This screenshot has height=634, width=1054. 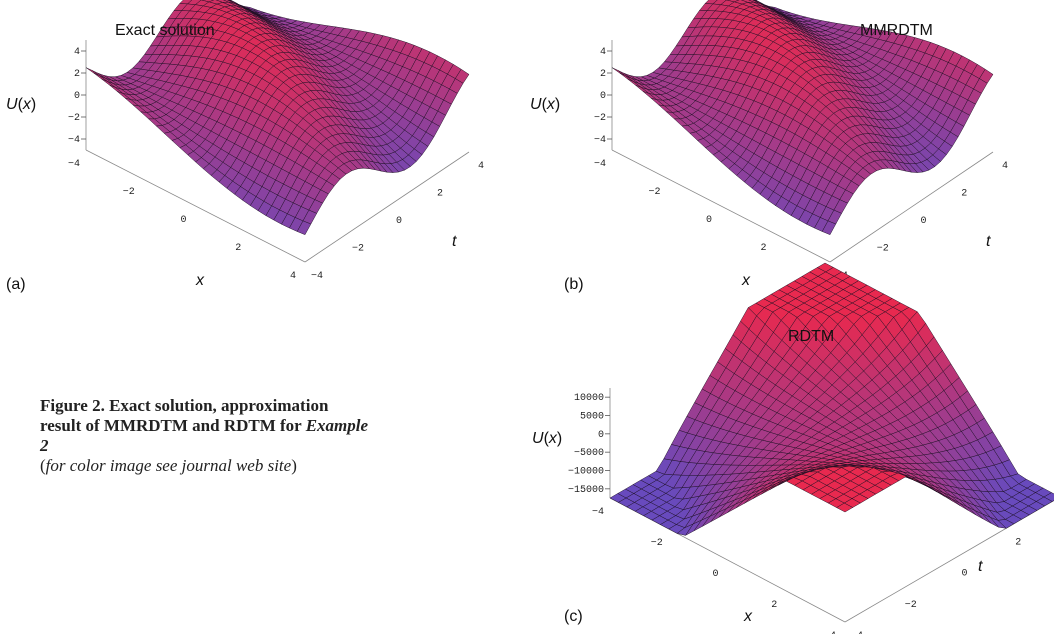 What do you see at coordinates (294, 465) in the screenshot?
I see `caption-paren: )` at bounding box center [294, 465].